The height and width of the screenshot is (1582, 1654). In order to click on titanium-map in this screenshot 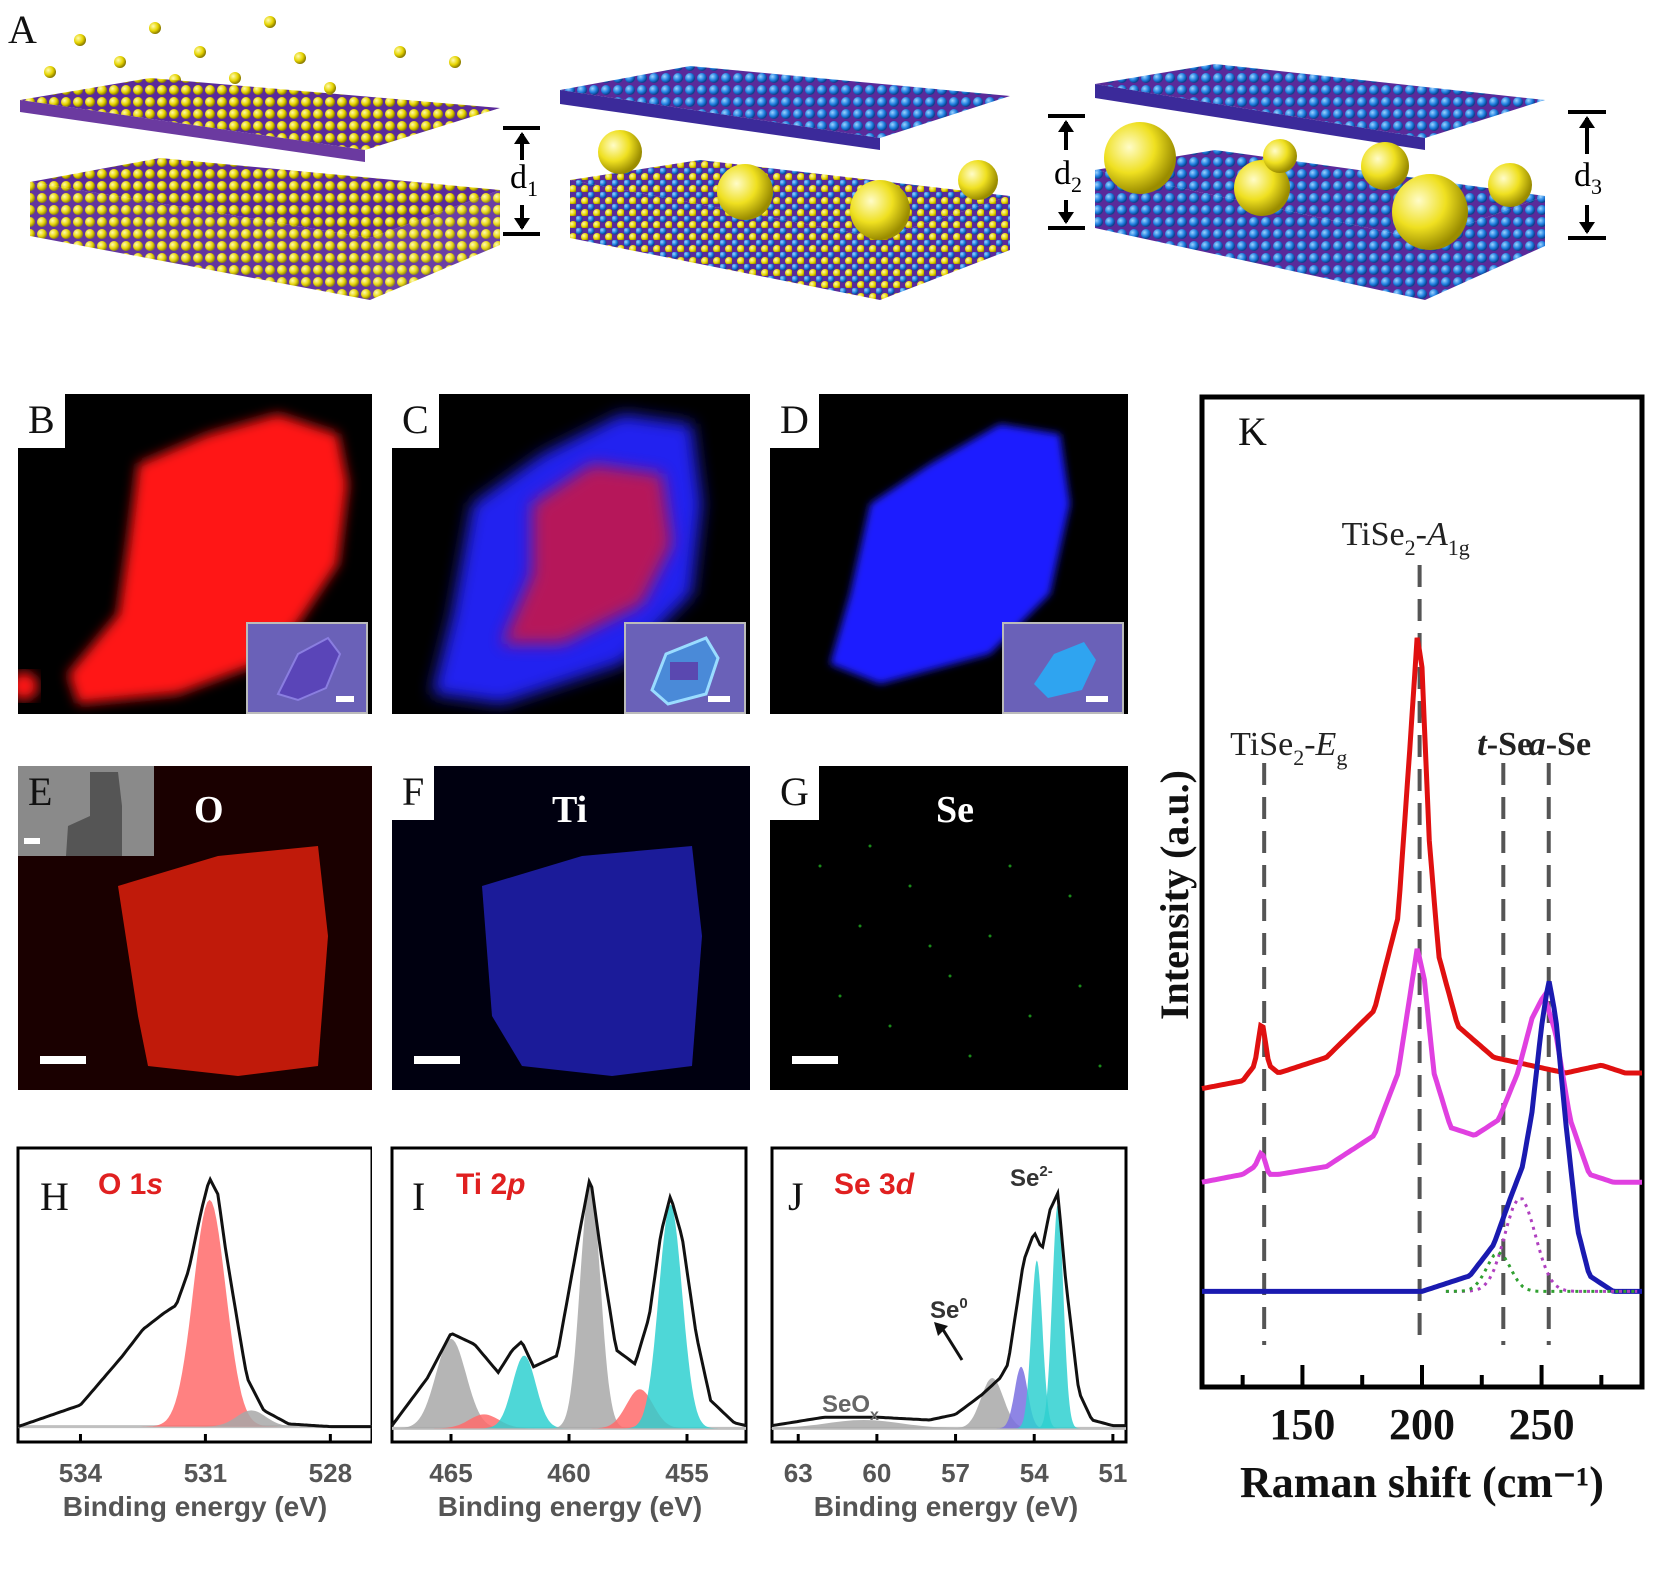, I will do `click(592, 961)`.